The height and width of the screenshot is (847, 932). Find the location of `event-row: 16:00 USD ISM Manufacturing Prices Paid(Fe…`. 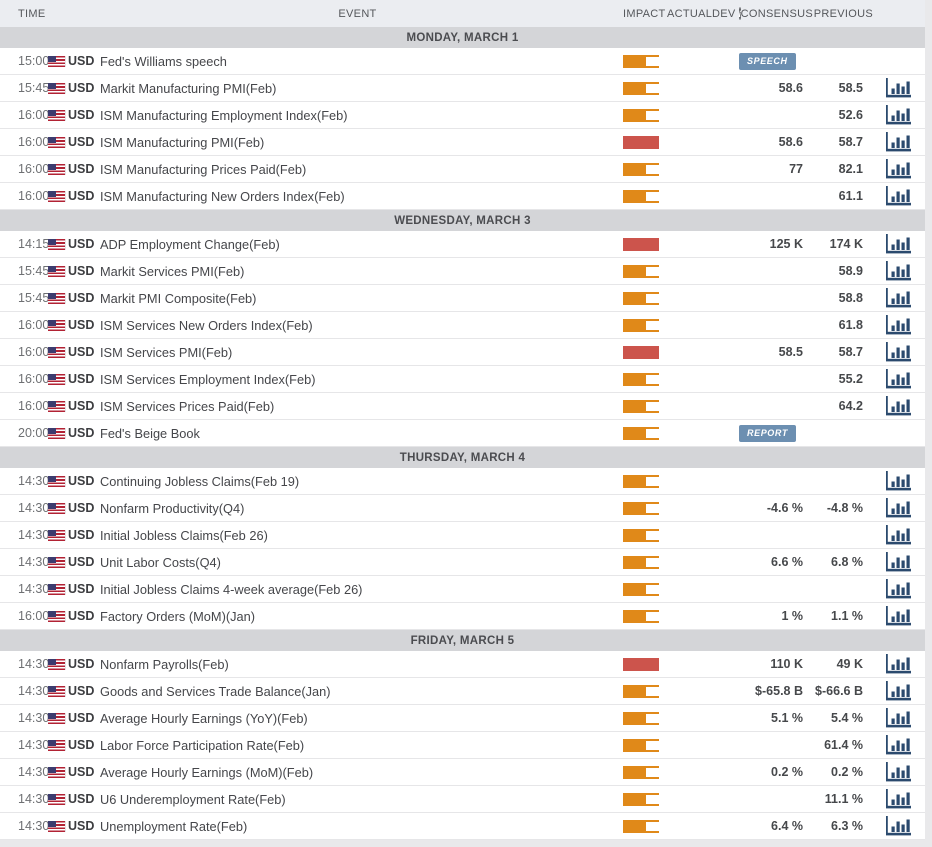

event-row: 16:00 USD ISM Manufacturing Prices Paid(Fe… is located at coordinates (462, 169).